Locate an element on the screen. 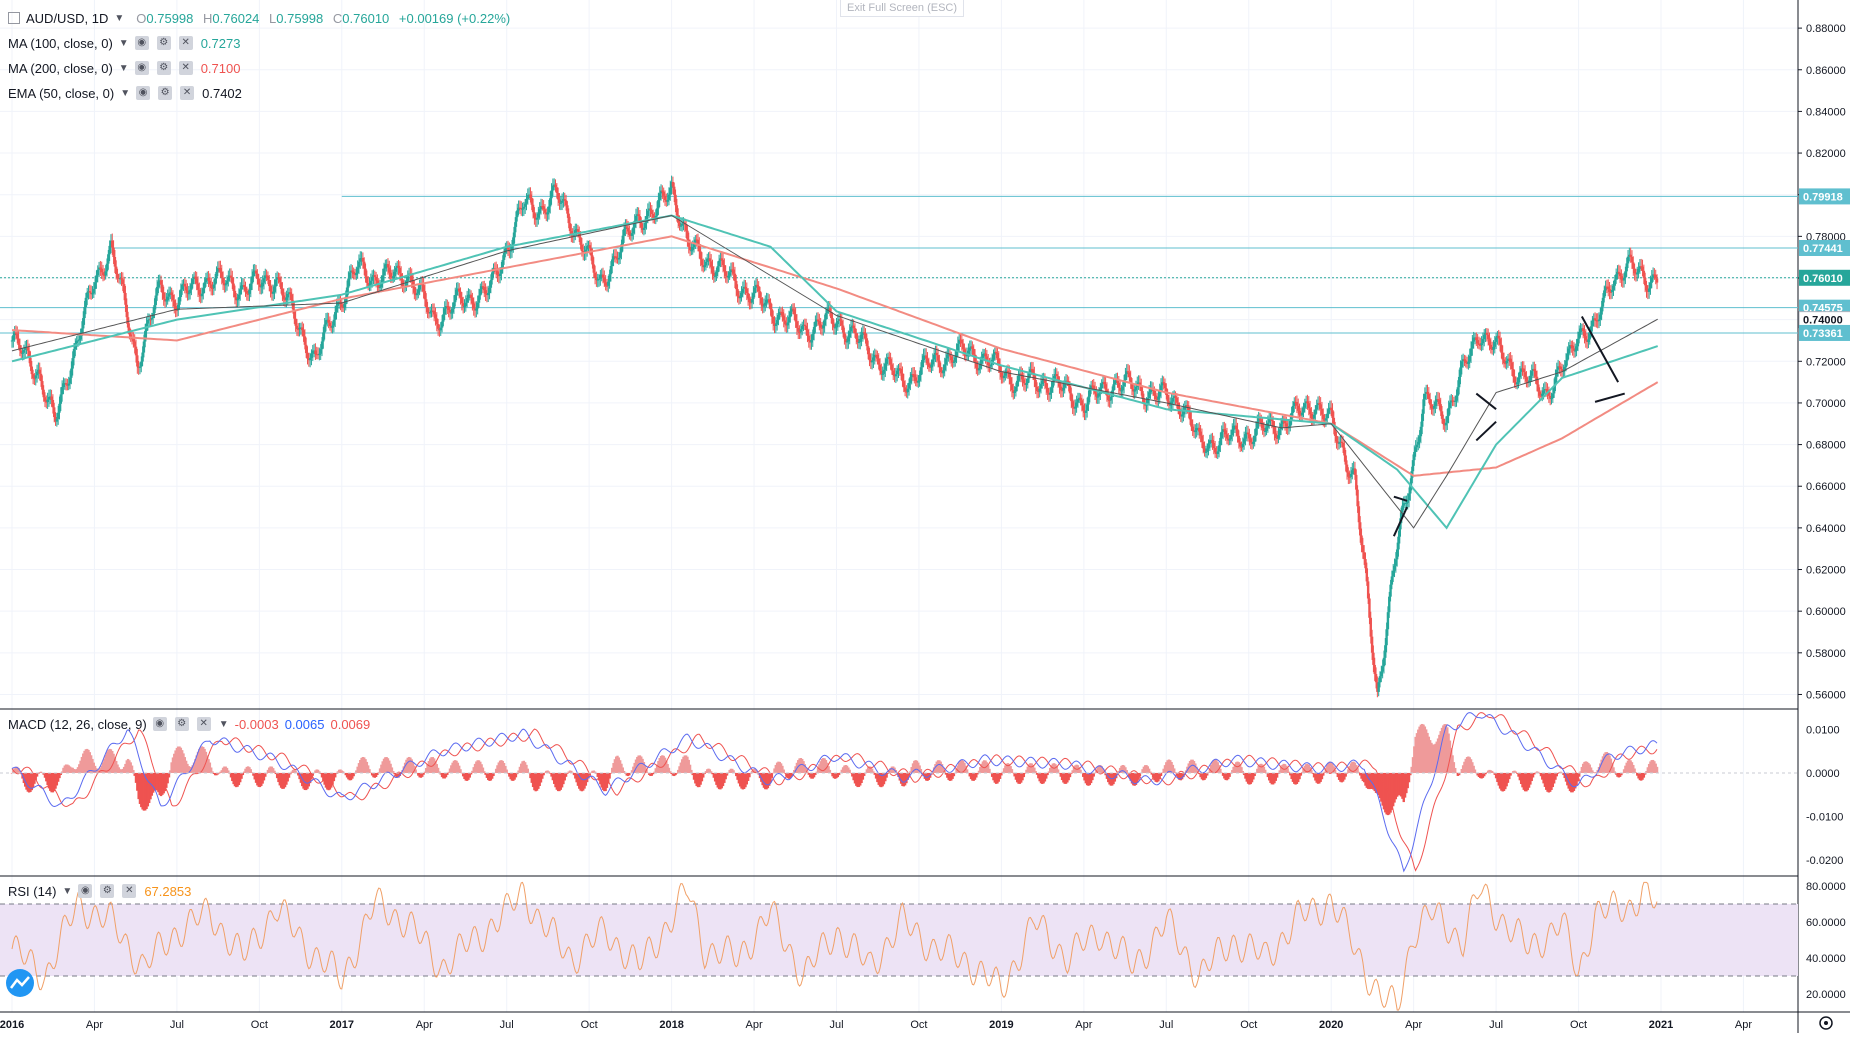 The image size is (1850, 1038). indicator-legend-ema50: EMA (50, close, 0) ▼ ◉ ⚙ ✕ 0.7402 is located at coordinates (125, 93).